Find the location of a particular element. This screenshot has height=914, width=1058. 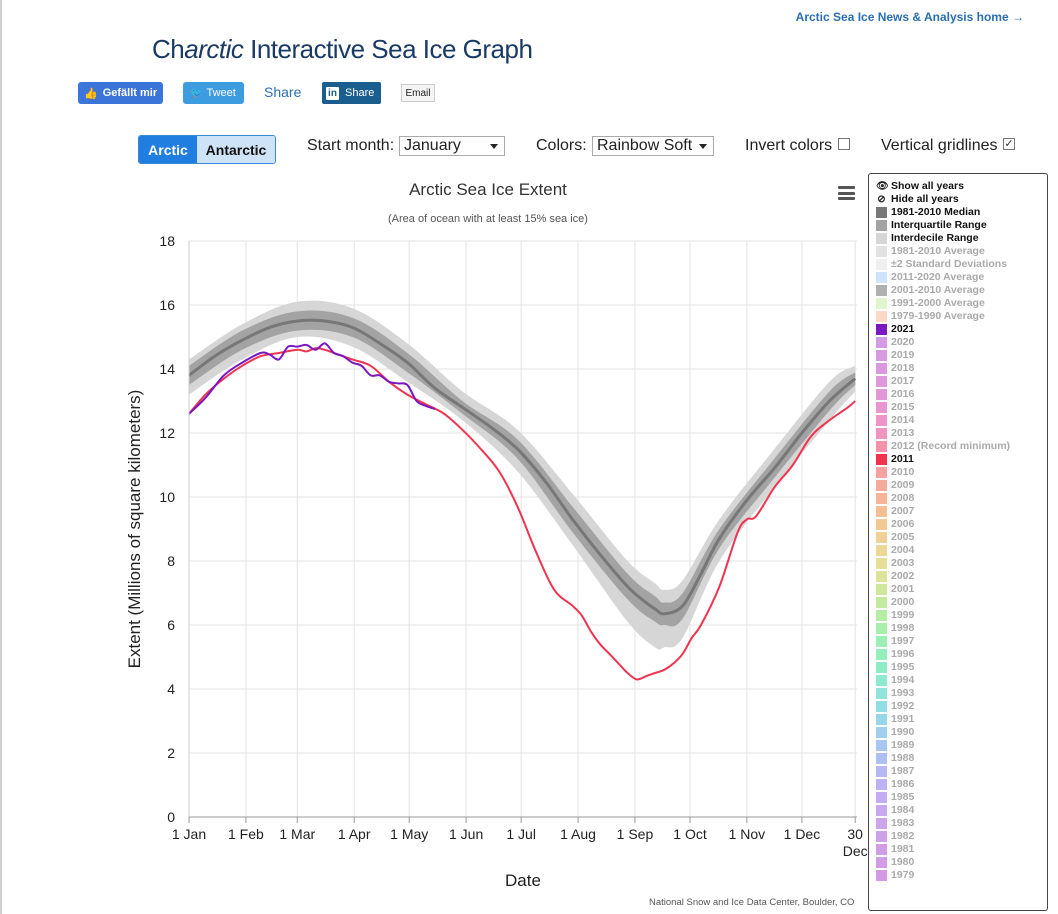

start-month-select: January is located at coordinates (452, 146).